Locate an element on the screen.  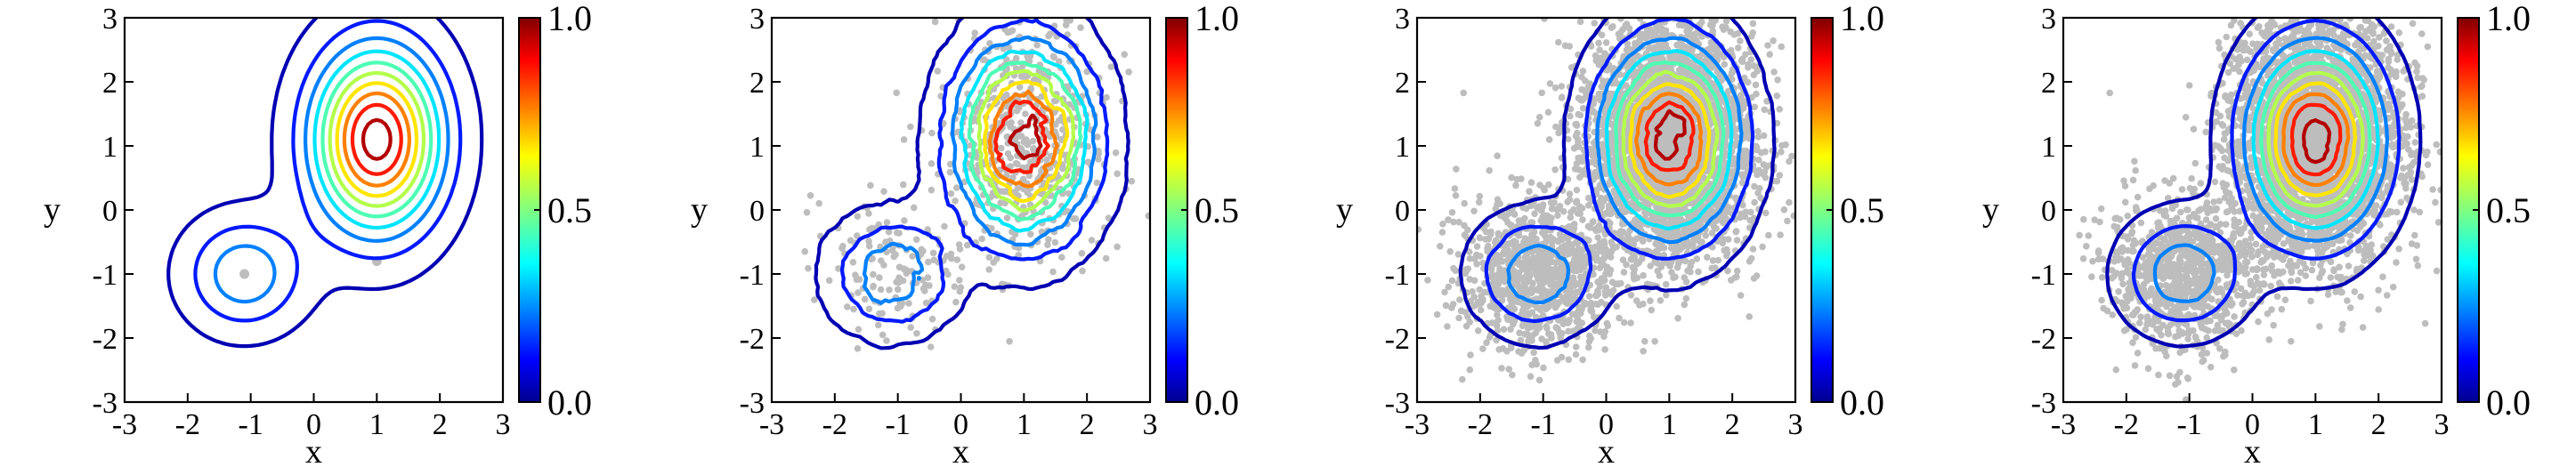
plot-area is located at coordinates (325, 183).